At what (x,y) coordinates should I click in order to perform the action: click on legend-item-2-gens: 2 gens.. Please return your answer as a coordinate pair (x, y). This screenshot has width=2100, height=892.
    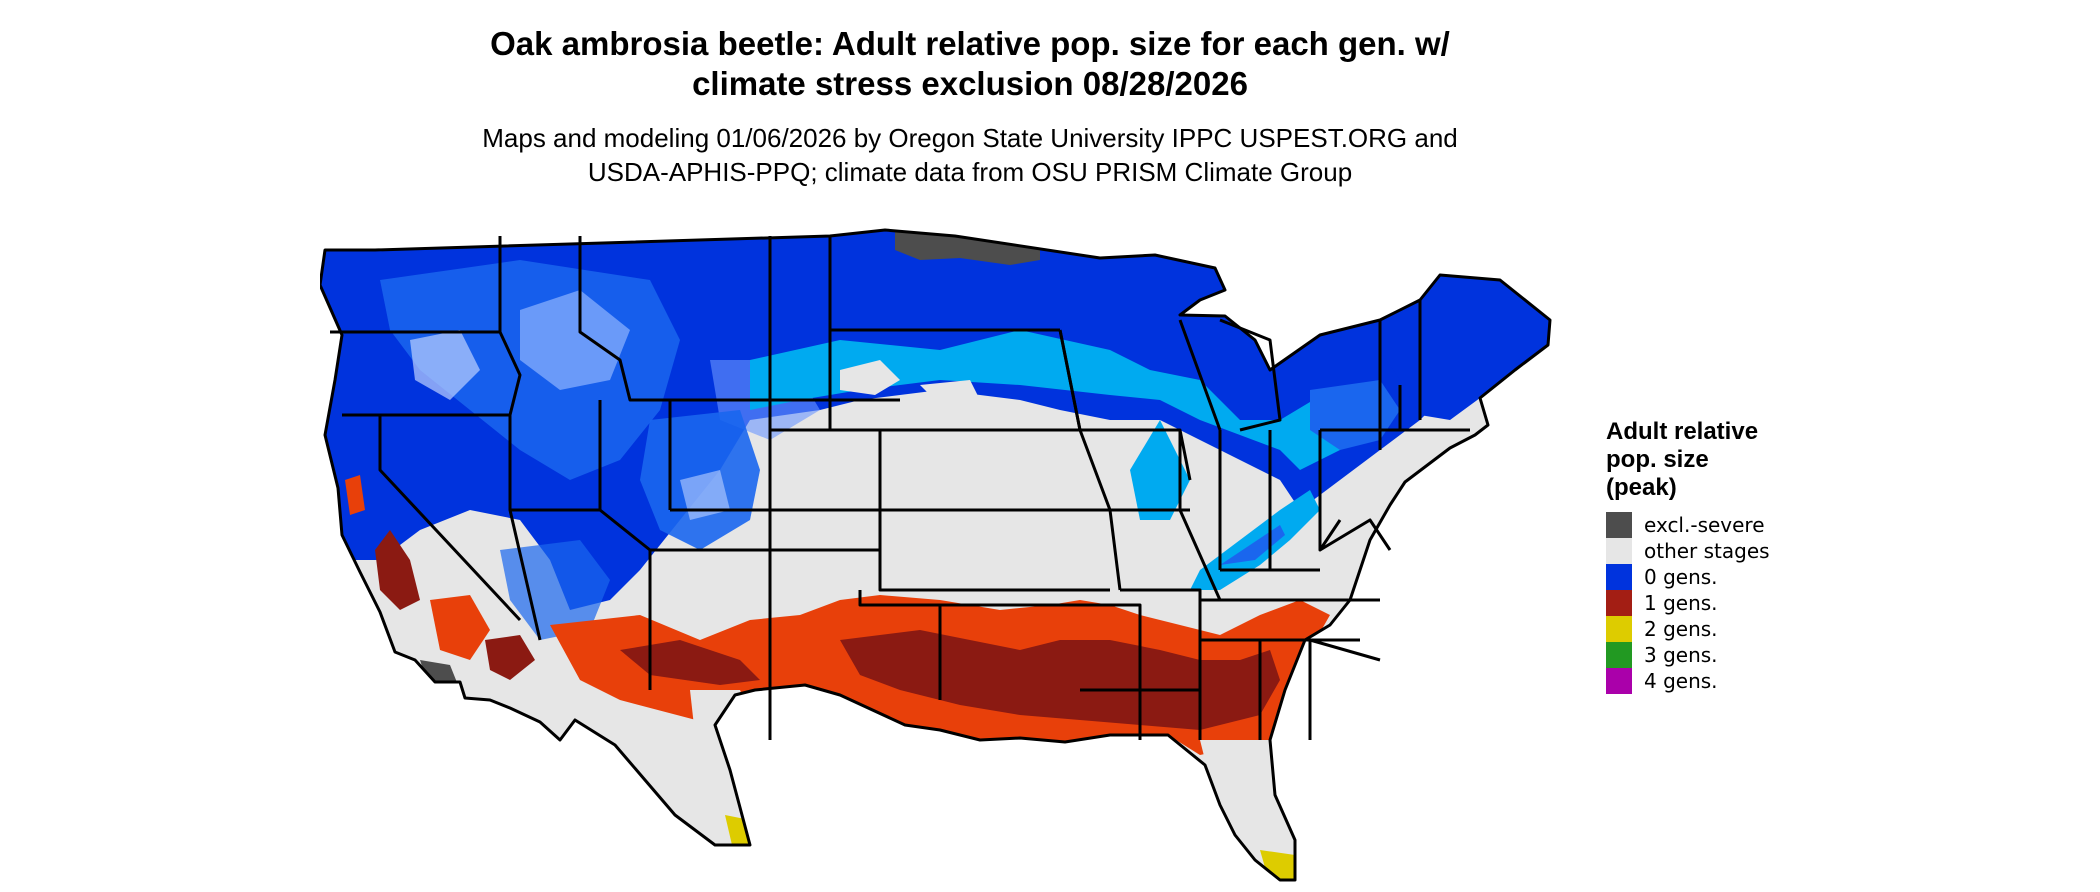
    Looking at the image, I should click on (1726, 629).